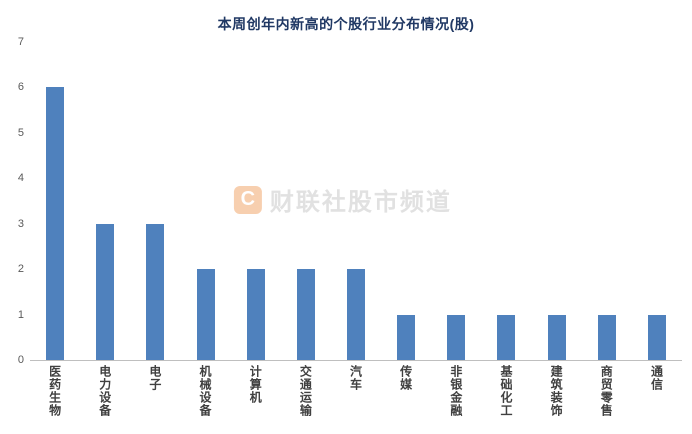 The image size is (692, 434). Describe the element at coordinates (656, 378) in the screenshot. I see `x-tick-label: 通信` at that location.